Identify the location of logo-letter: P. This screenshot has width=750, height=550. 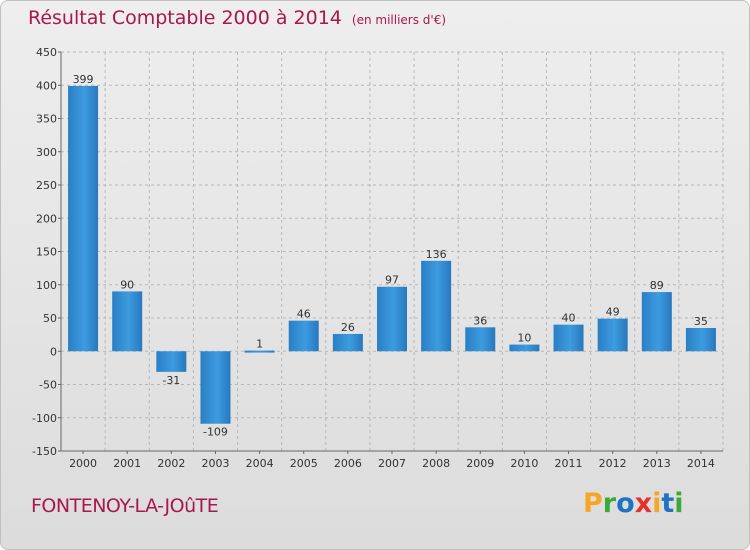
(593, 503).